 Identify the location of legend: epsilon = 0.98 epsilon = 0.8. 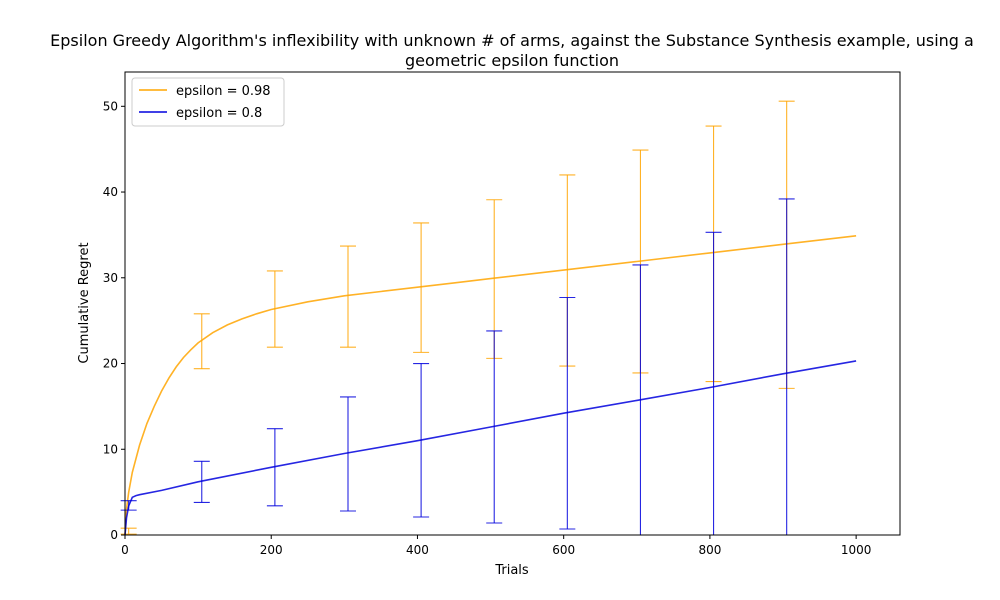
(208, 102).